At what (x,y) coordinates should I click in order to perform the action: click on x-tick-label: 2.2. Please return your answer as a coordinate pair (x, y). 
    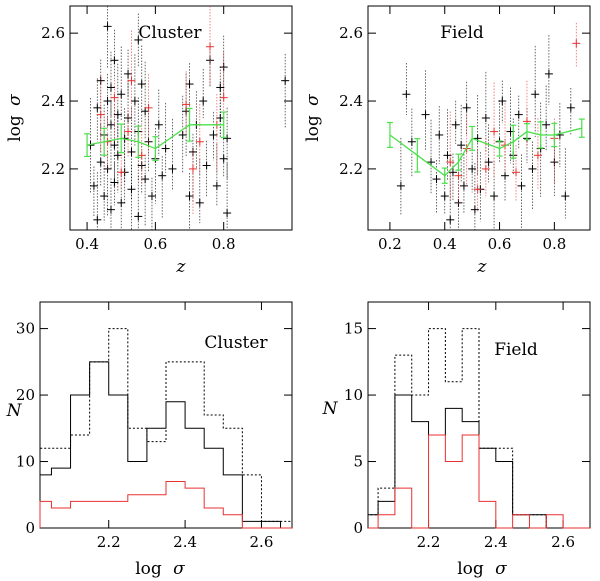
    Looking at the image, I should click on (109, 542).